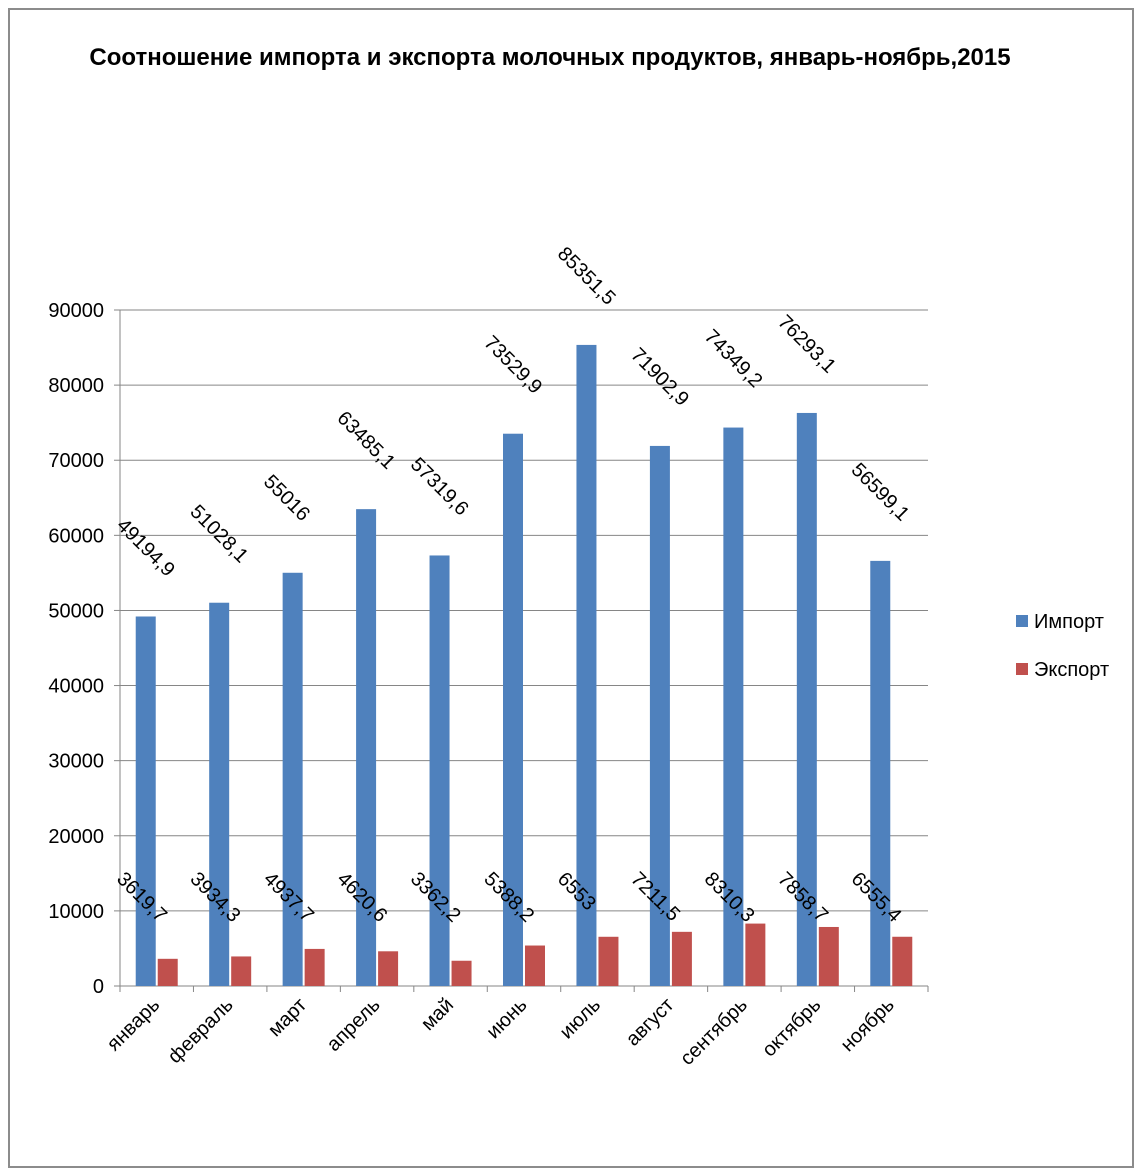 Image resolution: width=1148 pixels, height=1171 pixels. I want to click on y-tick-label: 30000, so click(76, 762).